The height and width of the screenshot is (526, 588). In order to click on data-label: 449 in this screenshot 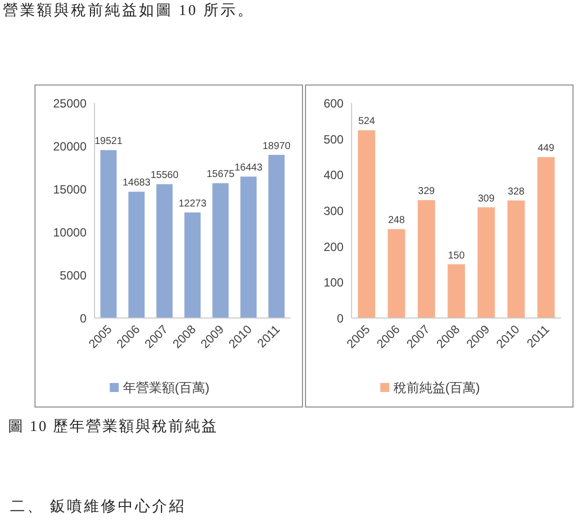, I will do `click(546, 148)`.